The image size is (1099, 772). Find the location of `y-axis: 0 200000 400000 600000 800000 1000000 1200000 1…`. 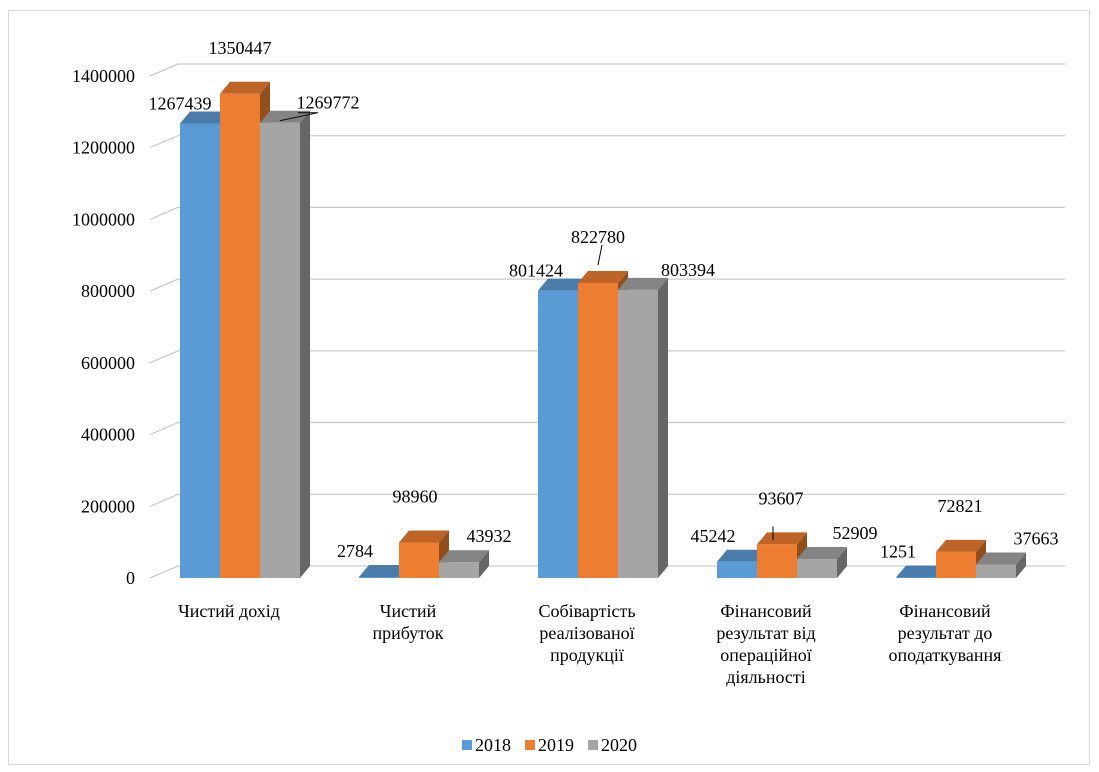

y-axis: 0 200000 400000 600000 800000 1000000 1200000 1… is located at coordinates (103, 327).